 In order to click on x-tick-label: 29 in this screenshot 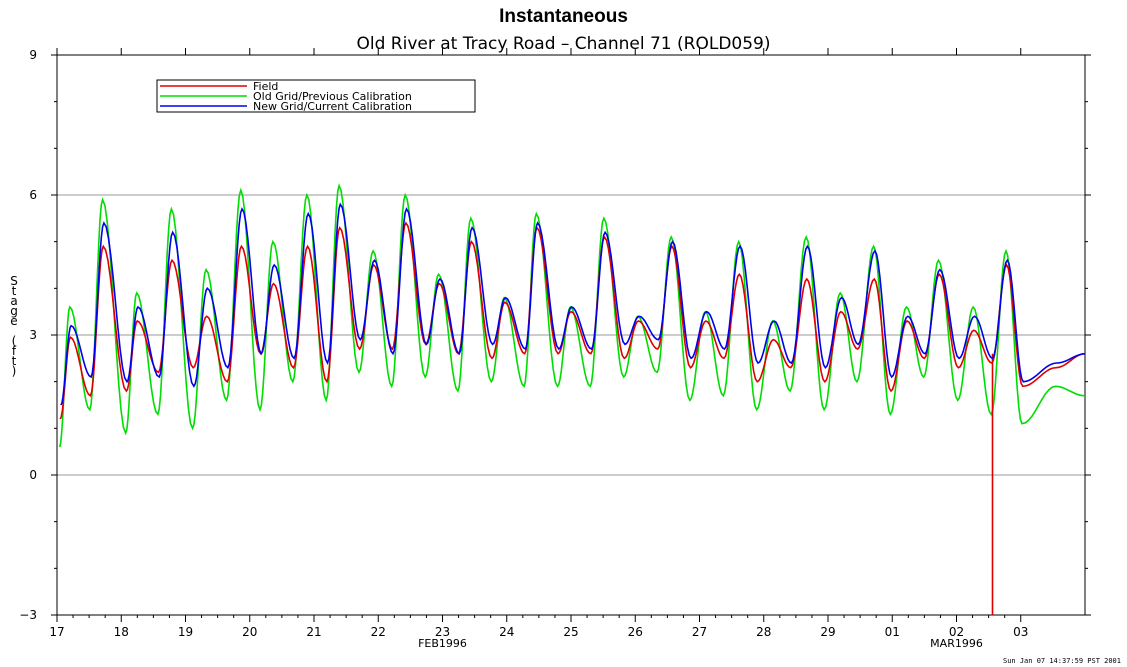, I will do `click(827, 632)`.